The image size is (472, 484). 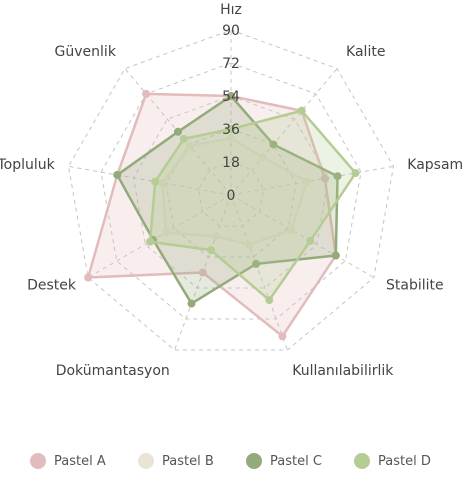 I want to click on legend-item-pastel-c: Pastel C, so click(x=284, y=461).